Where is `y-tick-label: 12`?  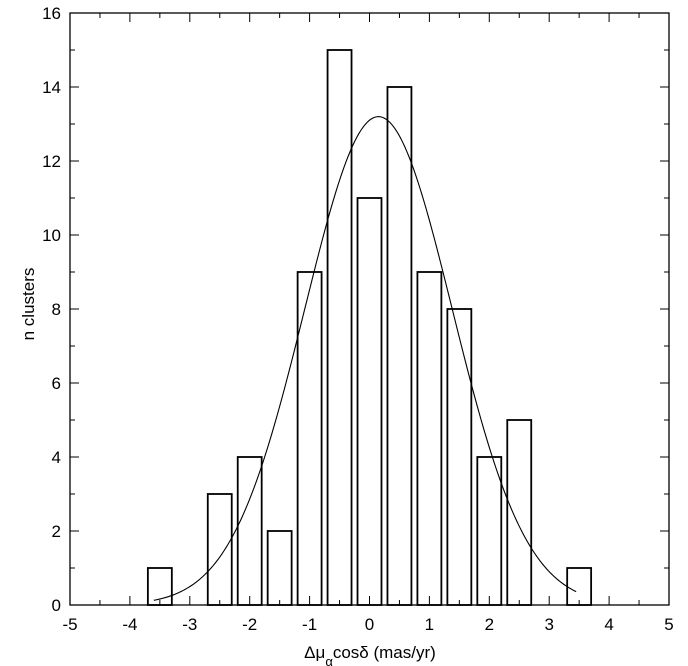 y-tick-label: 12 is located at coordinates (51, 161).